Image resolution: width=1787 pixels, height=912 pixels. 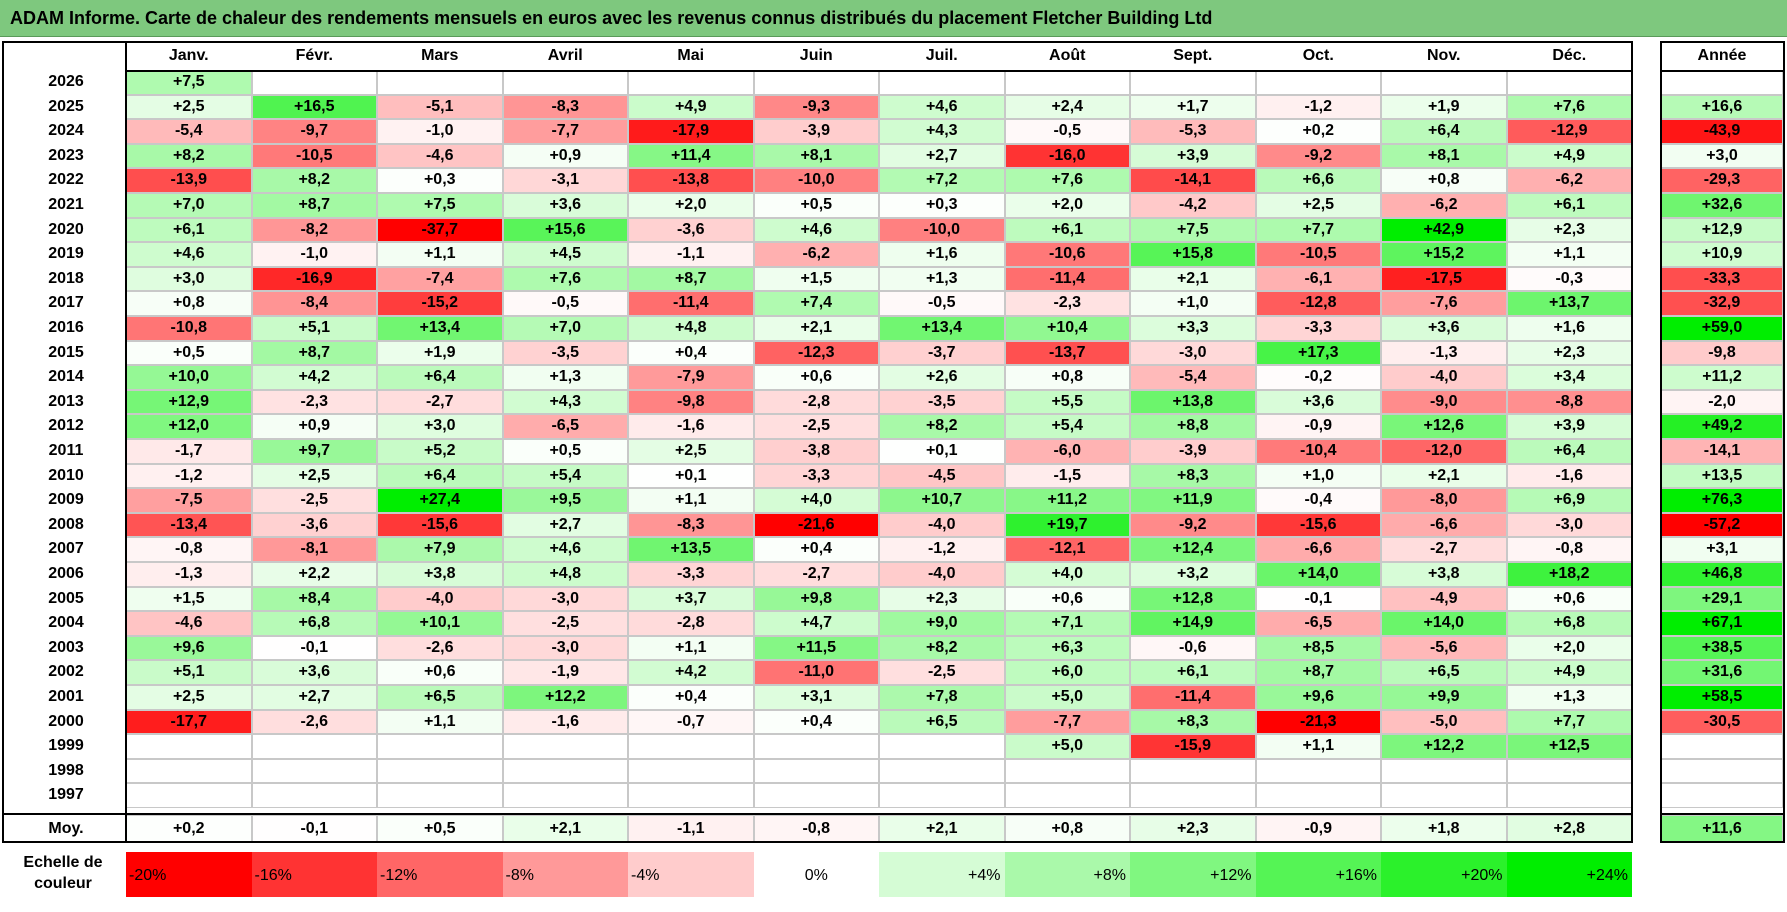 What do you see at coordinates (439, 131) in the screenshot?
I see `cell-value: -1,0` at bounding box center [439, 131].